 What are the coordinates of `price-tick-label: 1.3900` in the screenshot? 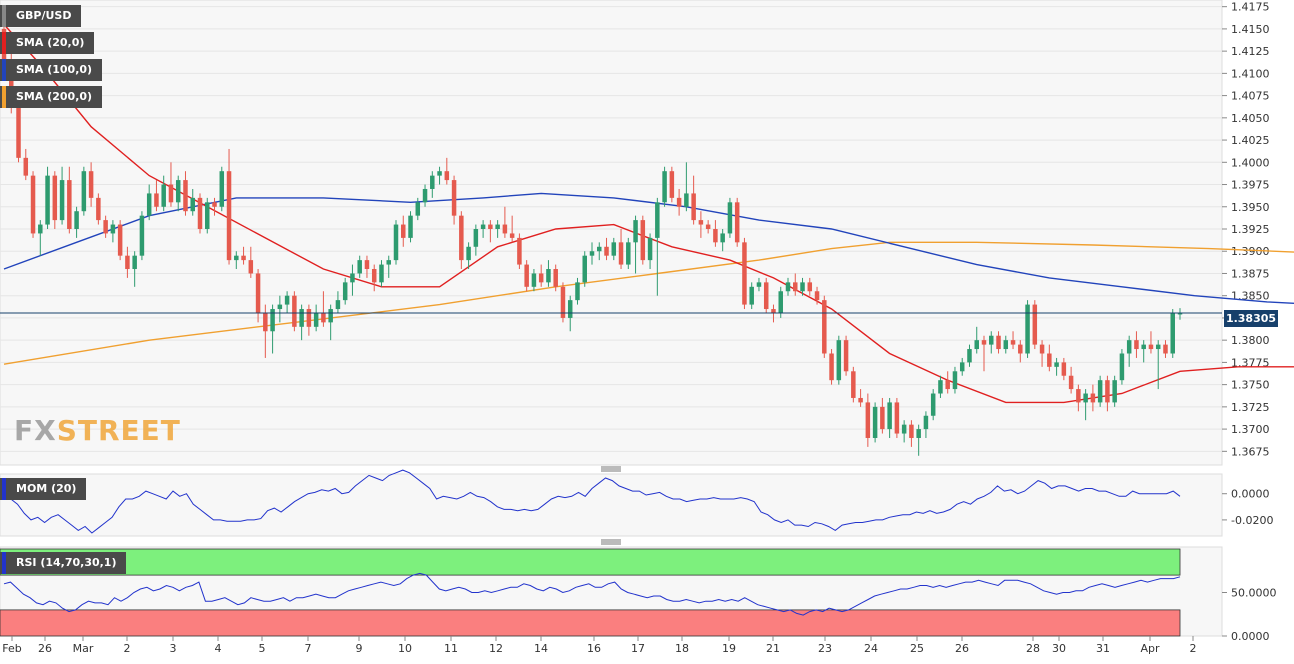 It's located at (1250, 251).